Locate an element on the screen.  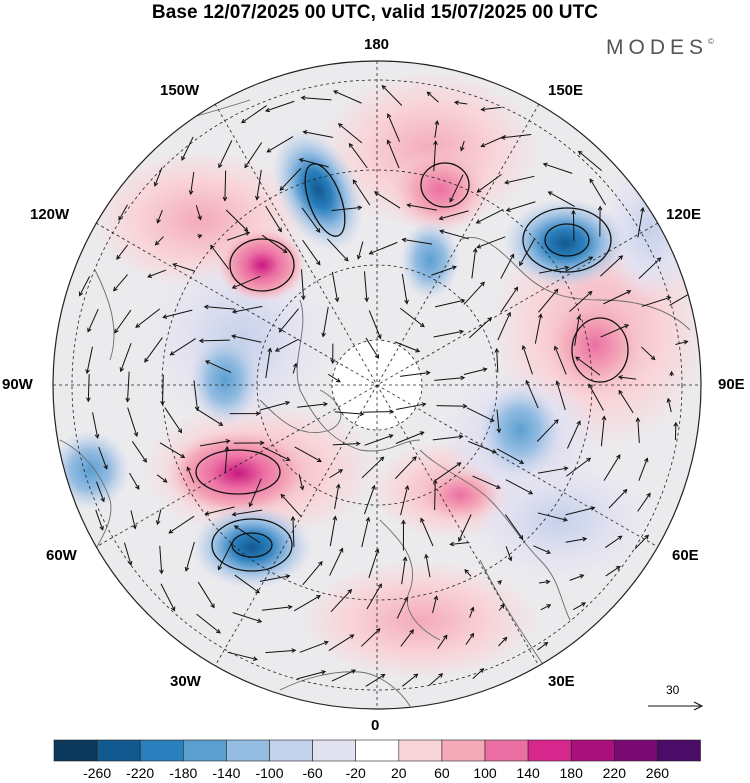
colorbar-tick-label: -180 is located at coordinates (183, 773).